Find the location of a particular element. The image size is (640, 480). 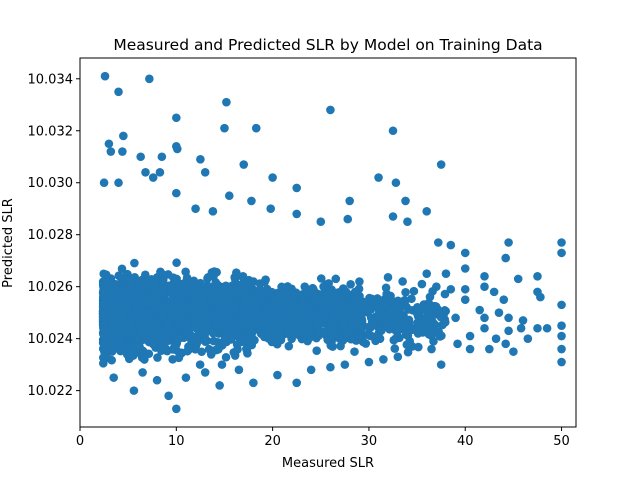

y-tick-label: 10.024 is located at coordinates (51, 339).